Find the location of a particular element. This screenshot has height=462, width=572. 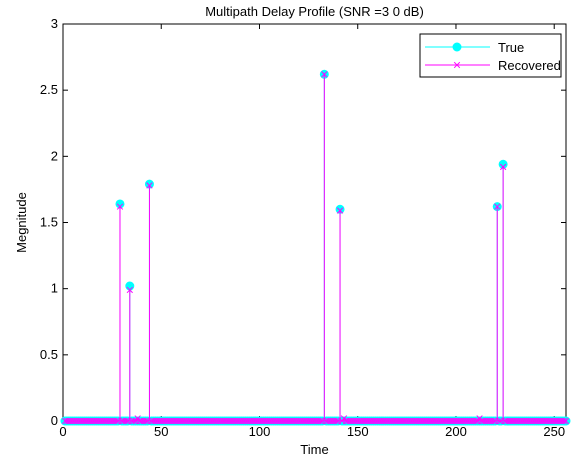

y-tick-label: 1.5 is located at coordinates (49, 222).